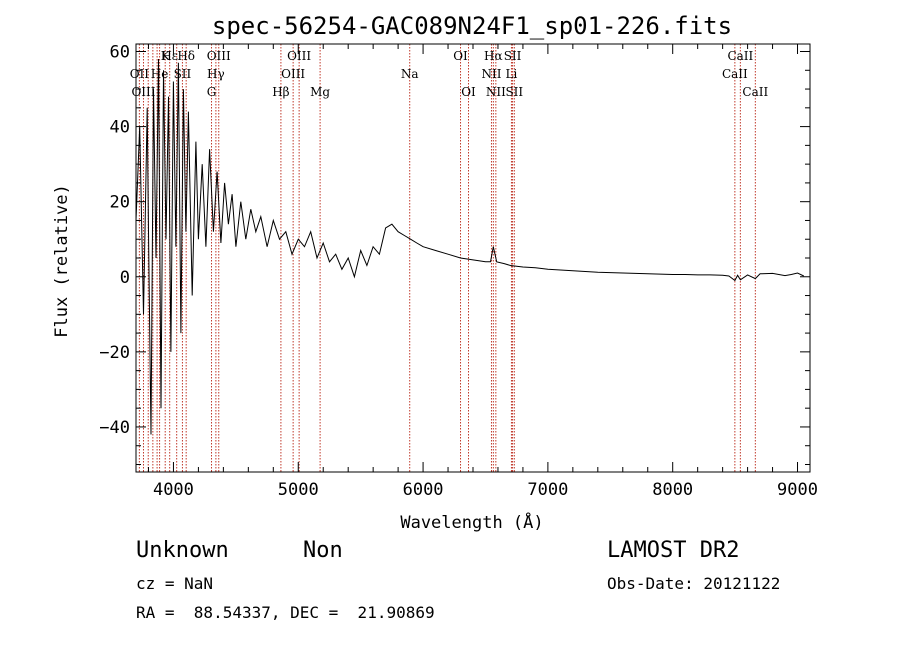 This screenshot has height=649, width=900. Describe the element at coordinates (694, 583) in the screenshot. I see `observation-date: Obs-Date: 20121122` at that location.